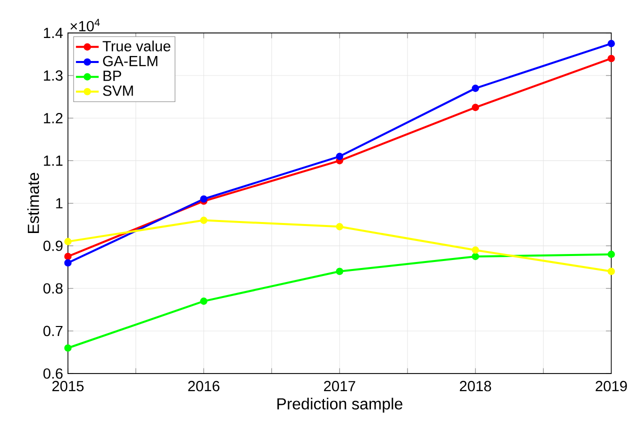  I want to click on y-tick-label: 1, so click(59, 203).